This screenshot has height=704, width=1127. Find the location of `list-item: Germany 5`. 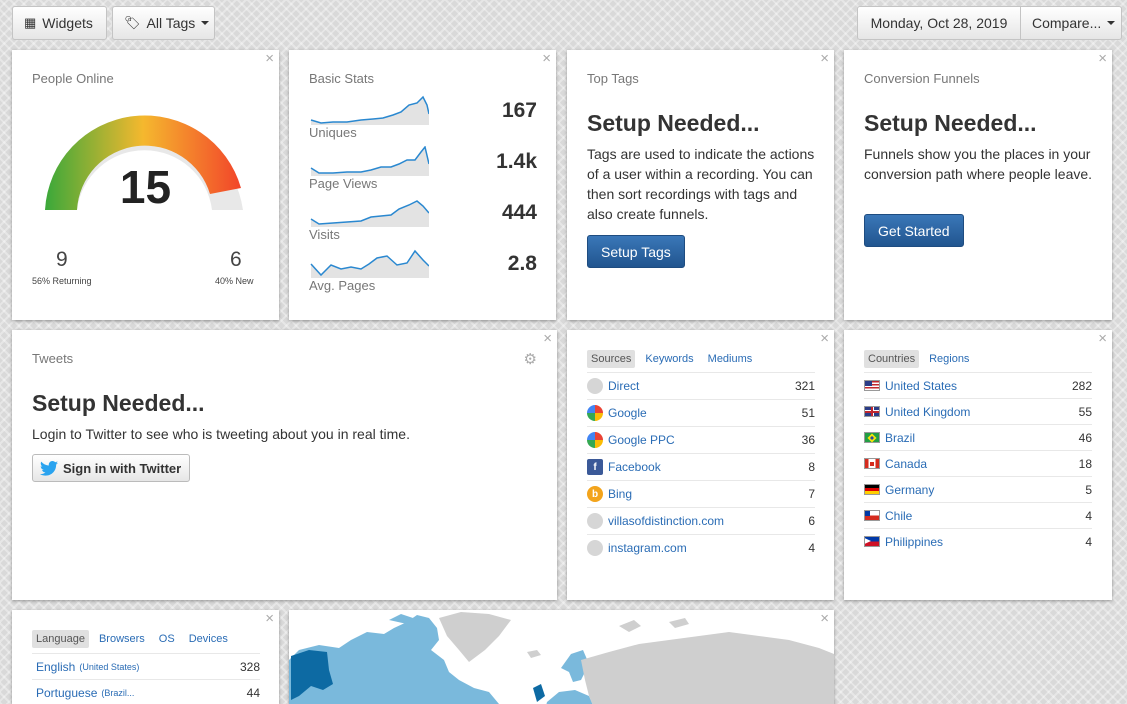

list-item: Germany 5 is located at coordinates (978, 489).